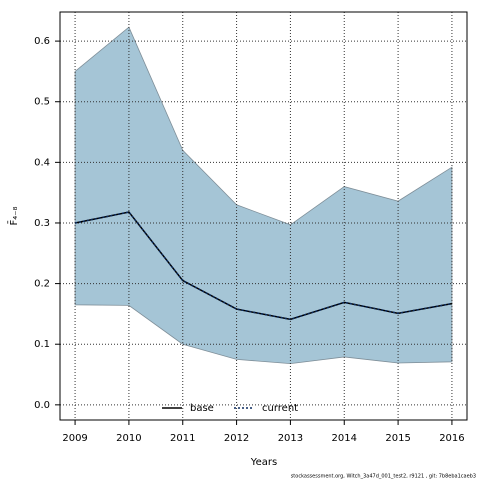 The height and width of the screenshot is (480, 480). What do you see at coordinates (290, 438) in the screenshot?
I see `x-tick-label: 2013` at bounding box center [290, 438].